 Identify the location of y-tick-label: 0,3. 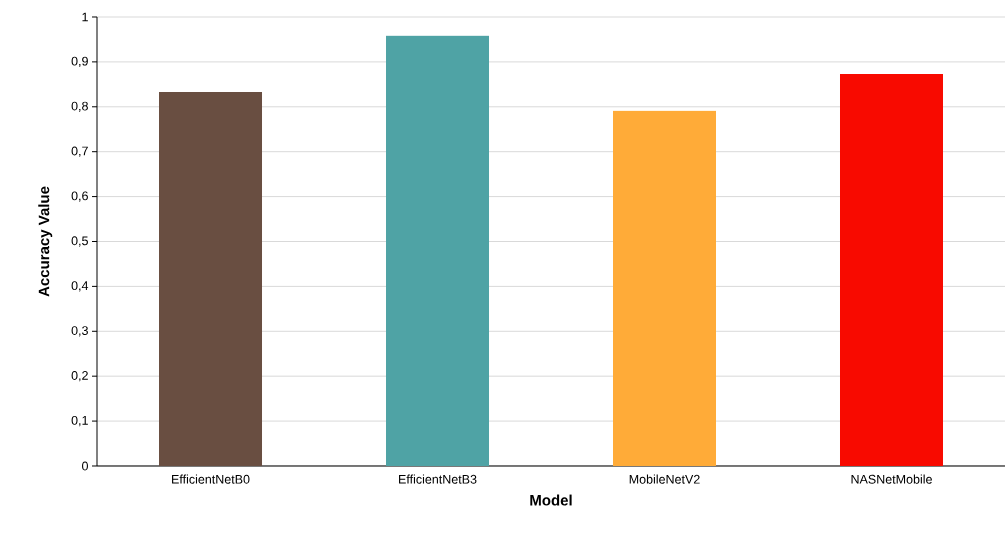
(79, 331).